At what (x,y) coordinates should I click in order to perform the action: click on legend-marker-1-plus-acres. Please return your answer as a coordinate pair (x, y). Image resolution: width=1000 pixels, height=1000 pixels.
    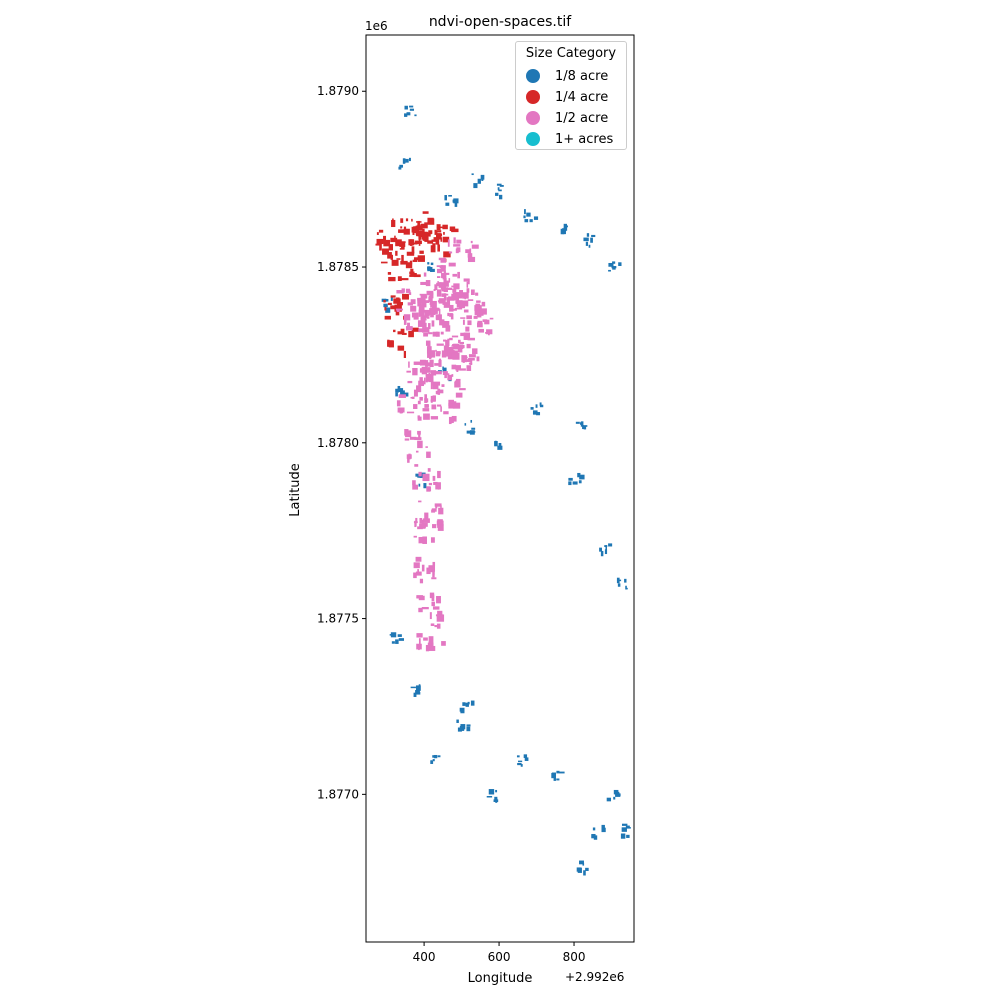
    Looking at the image, I should click on (533, 139).